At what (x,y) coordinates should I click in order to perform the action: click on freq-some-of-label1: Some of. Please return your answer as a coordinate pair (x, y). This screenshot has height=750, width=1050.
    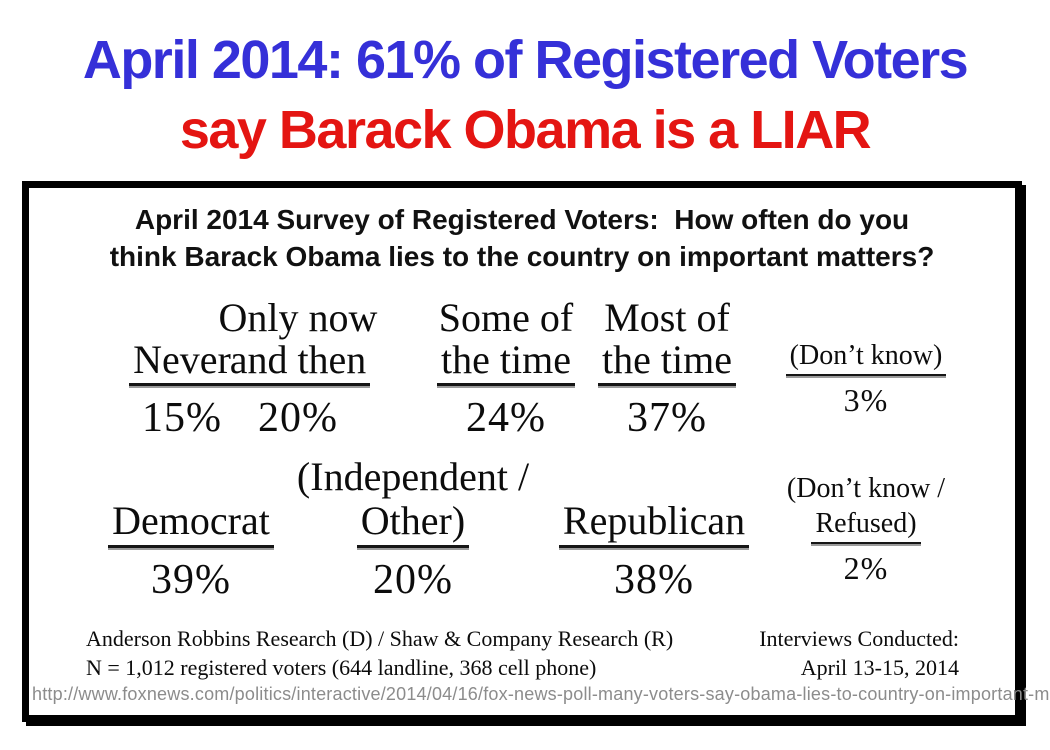
    Looking at the image, I should click on (506, 317).